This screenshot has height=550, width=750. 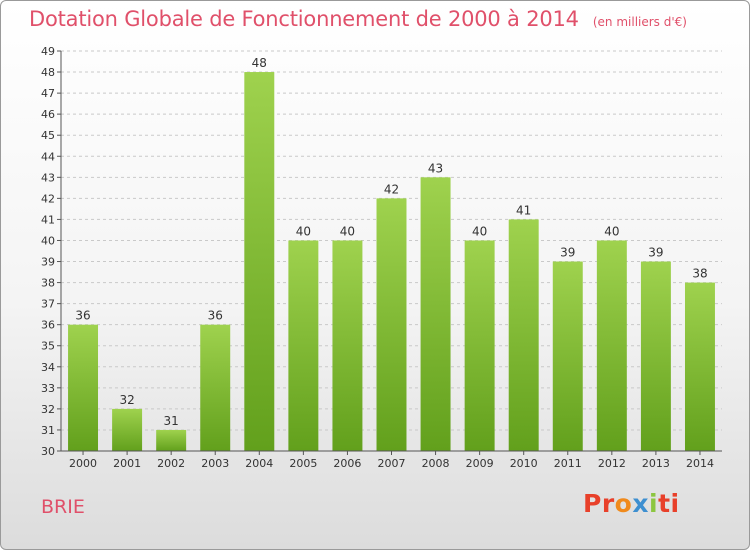 I want to click on bar-2009, so click(x=479, y=345).